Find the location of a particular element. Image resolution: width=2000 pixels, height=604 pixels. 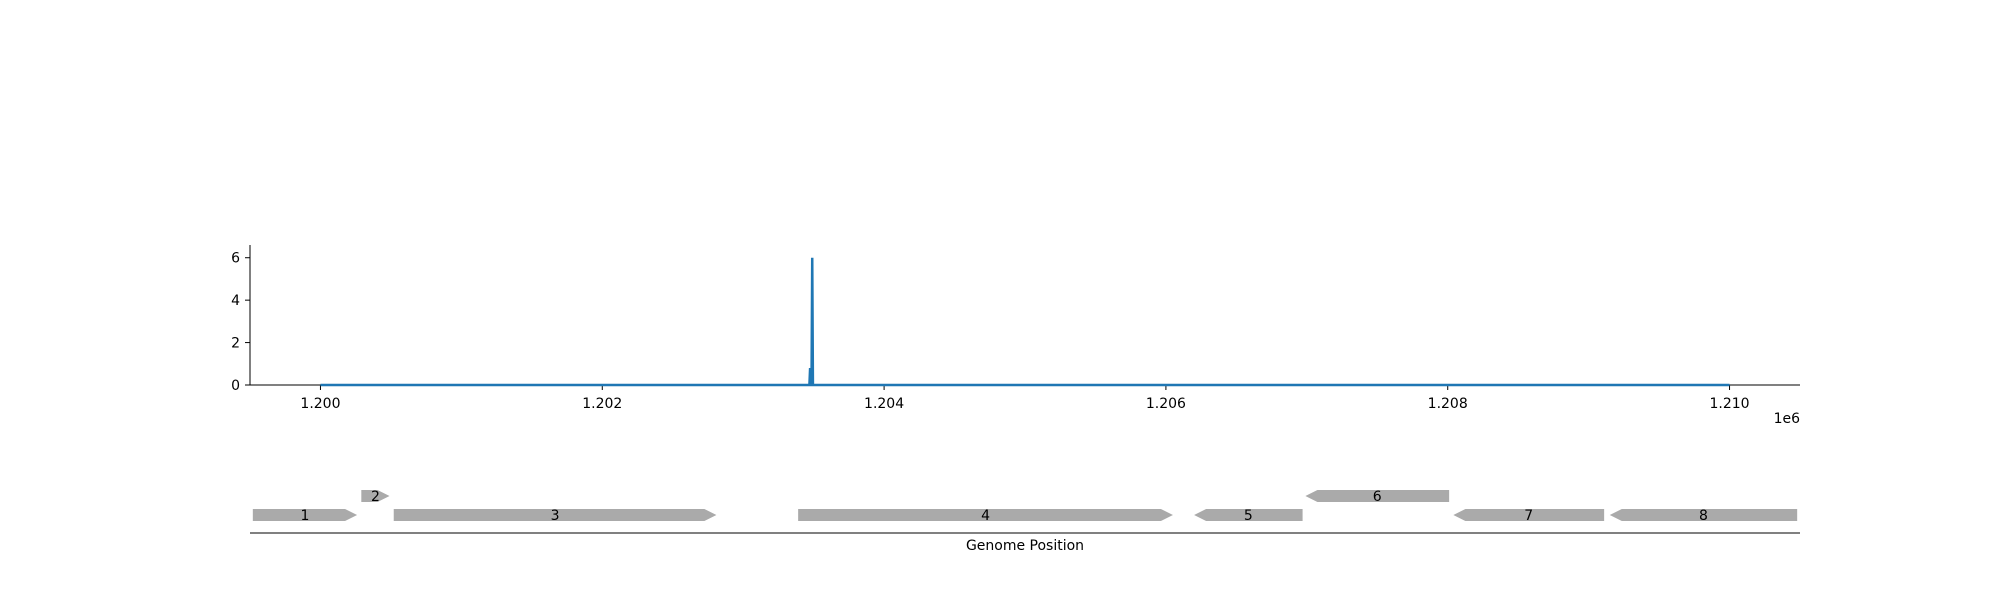

x-offset-label: 1e6 is located at coordinates (1787, 419).